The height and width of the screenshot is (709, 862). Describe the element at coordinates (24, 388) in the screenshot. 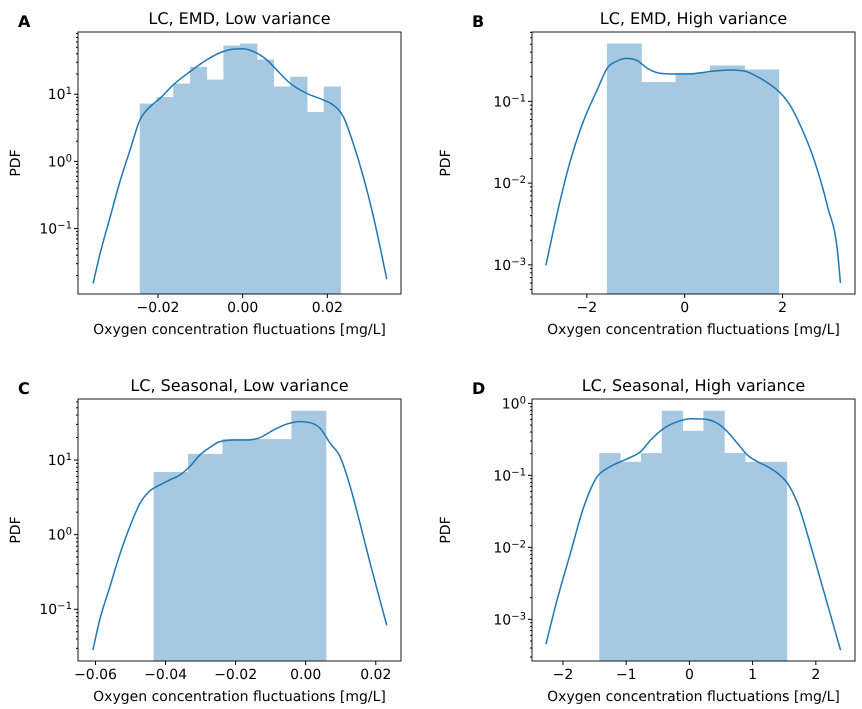

I see `text: C` at that location.